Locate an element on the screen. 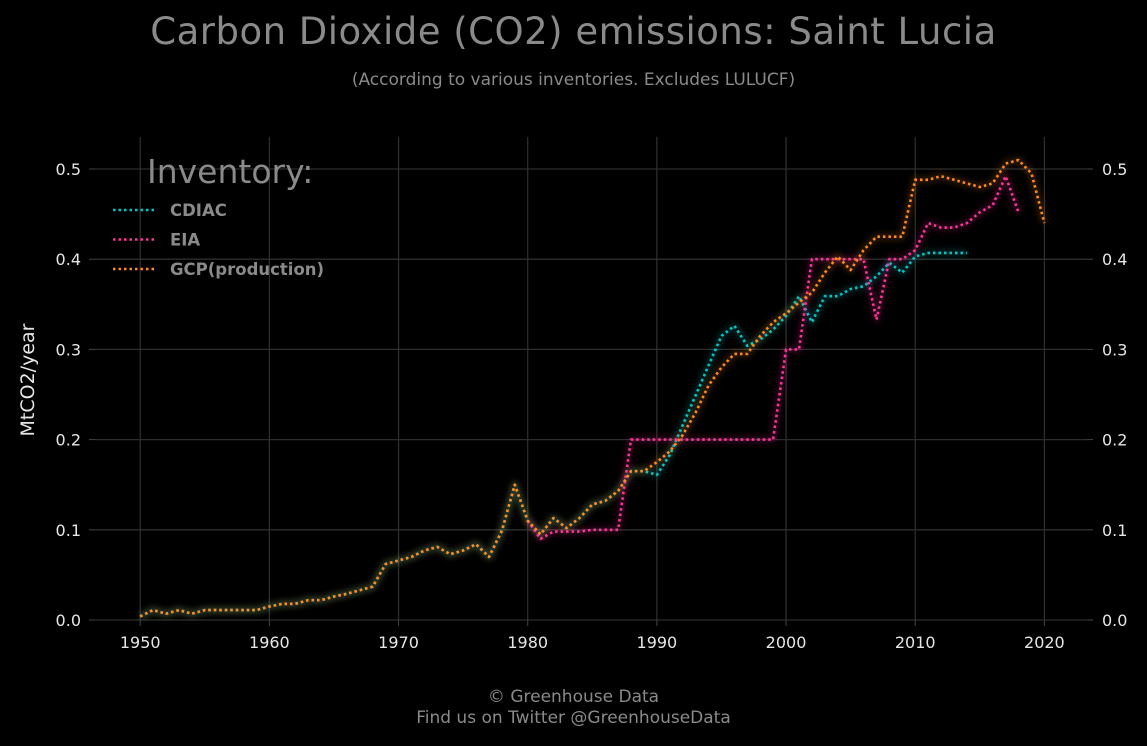 The height and width of the screenshot is (746, 1147). legend-label: CDIAC is located at coordinates (198, 210).